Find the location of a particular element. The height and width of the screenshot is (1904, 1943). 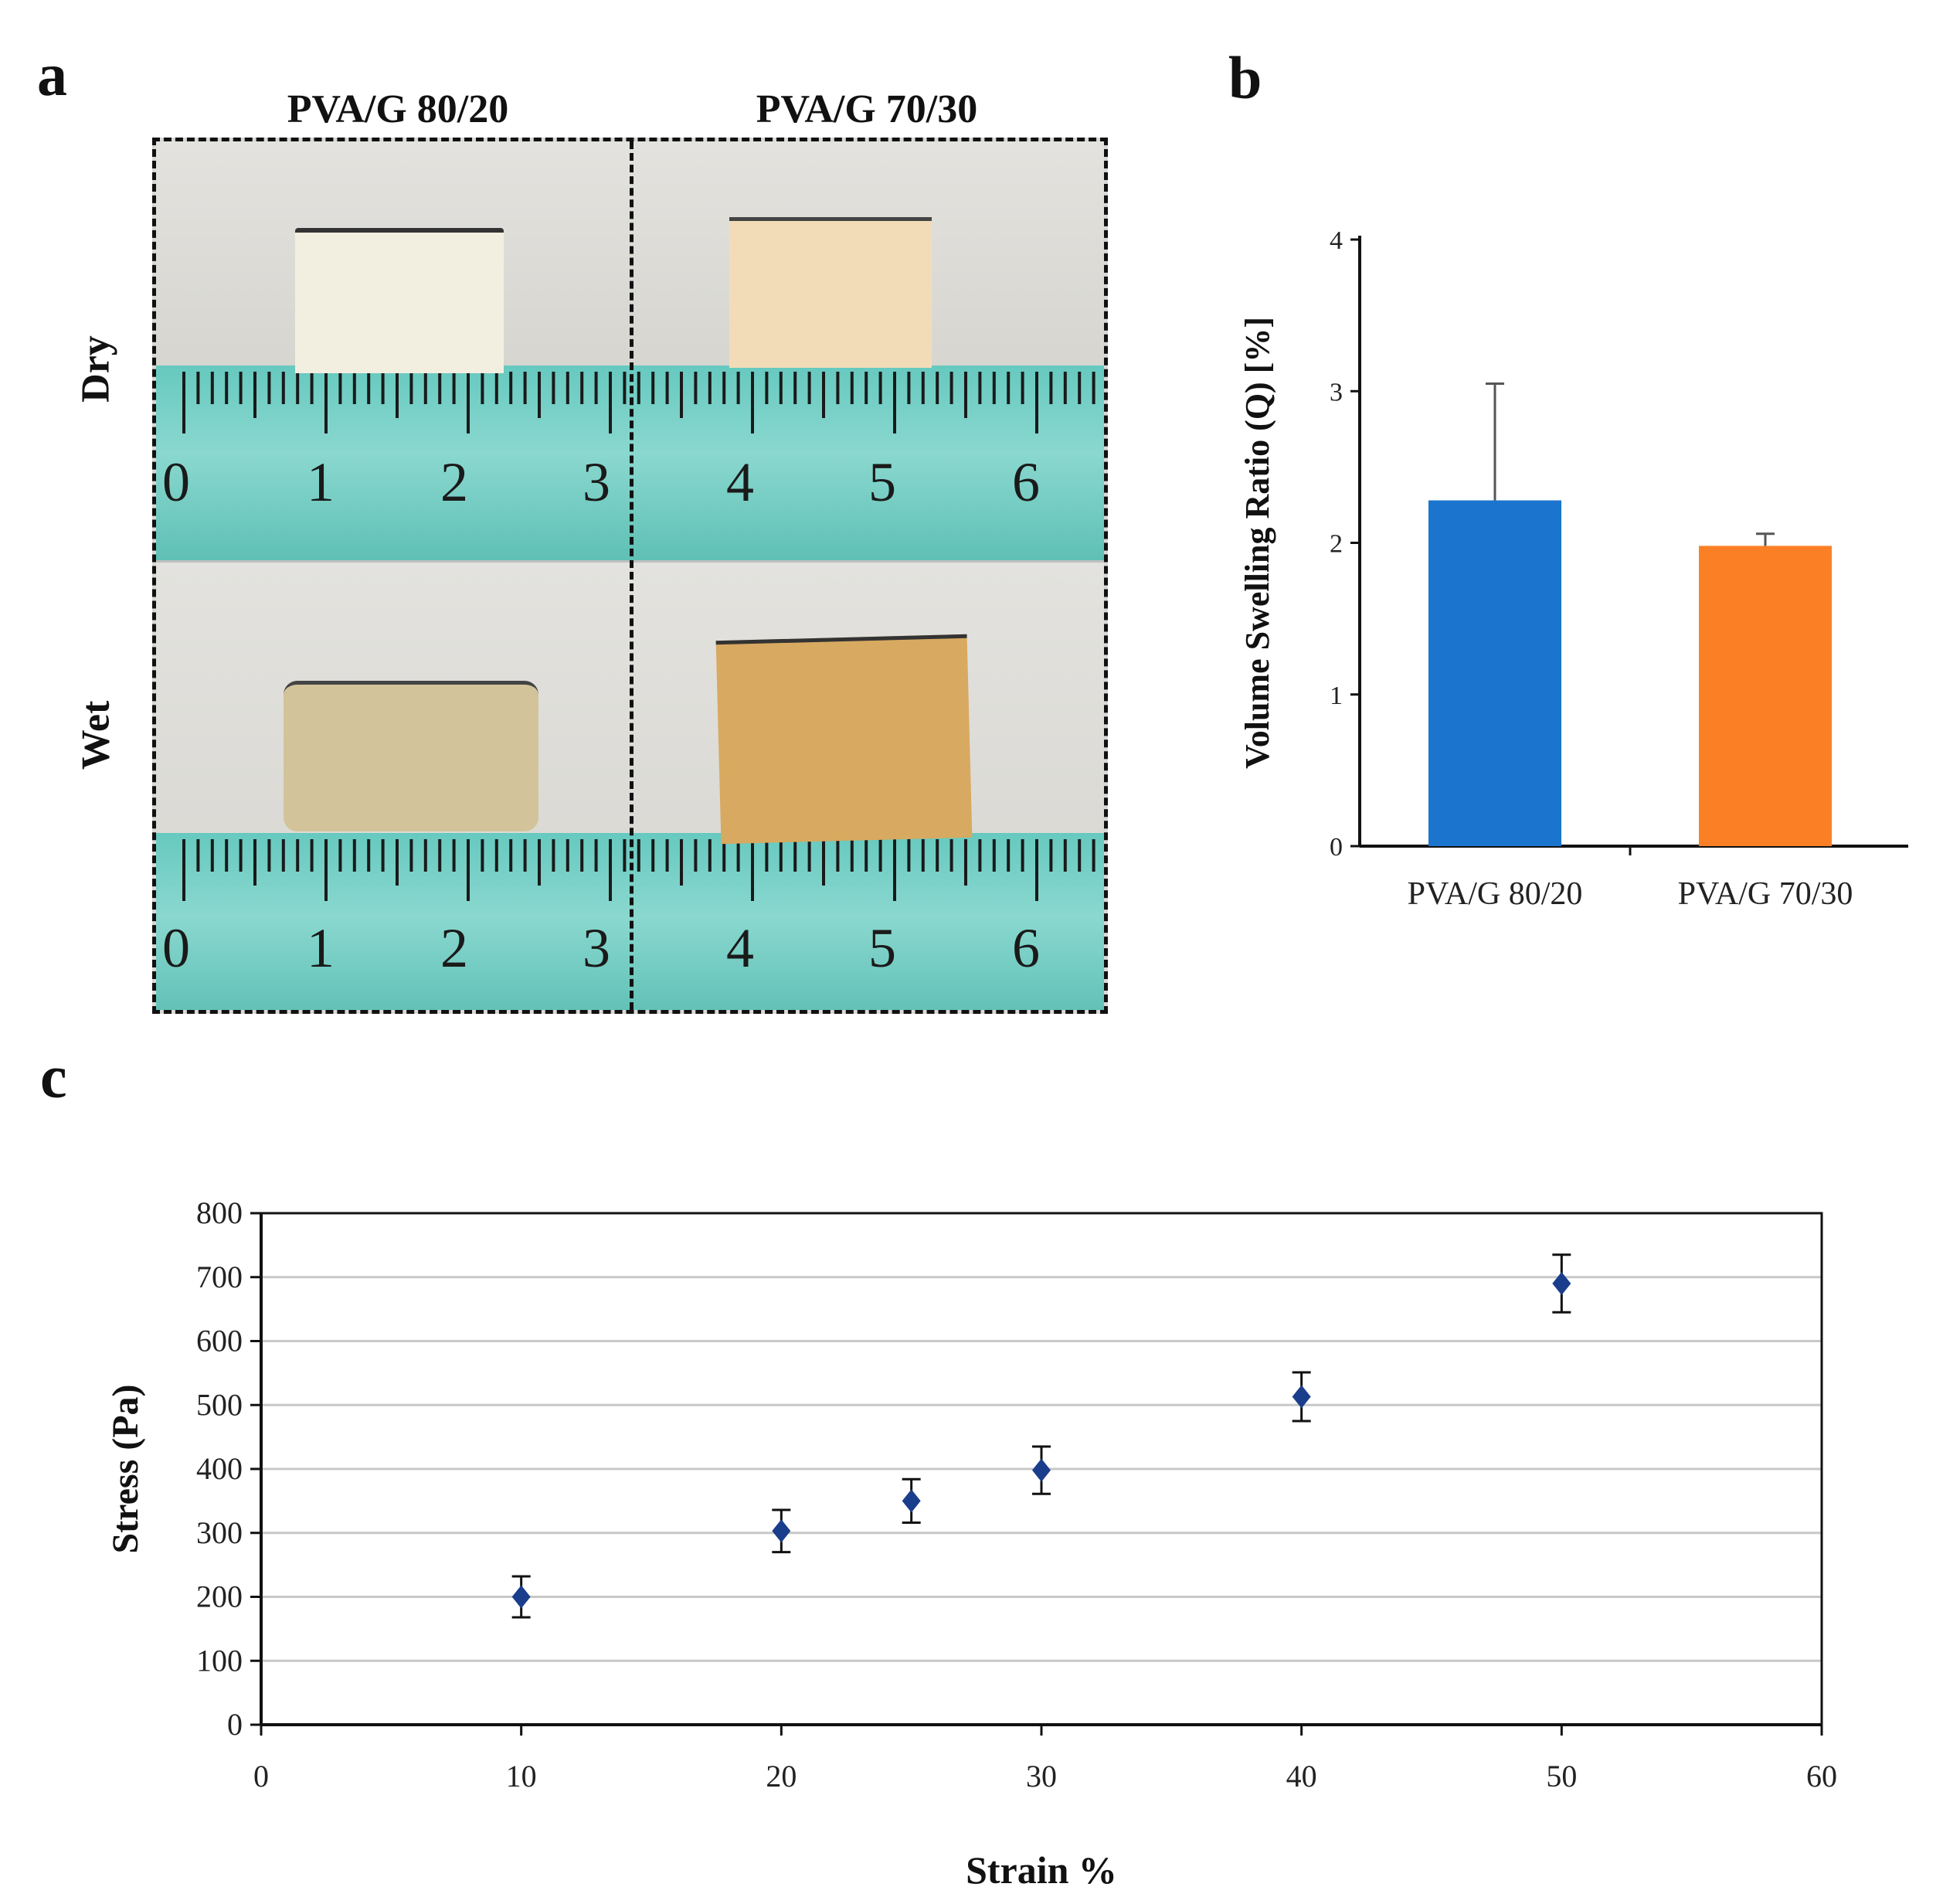

x-tick-label: 10 is located at coordinates (522, 1776).